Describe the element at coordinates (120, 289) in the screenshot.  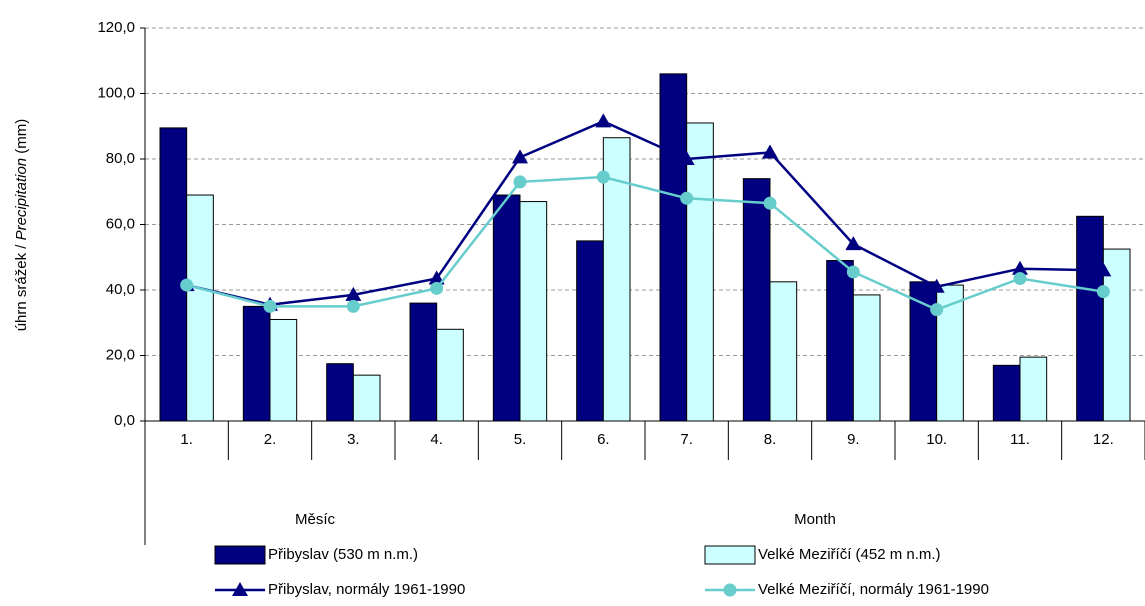
I see `y-tick-label: 40,0` at that location.